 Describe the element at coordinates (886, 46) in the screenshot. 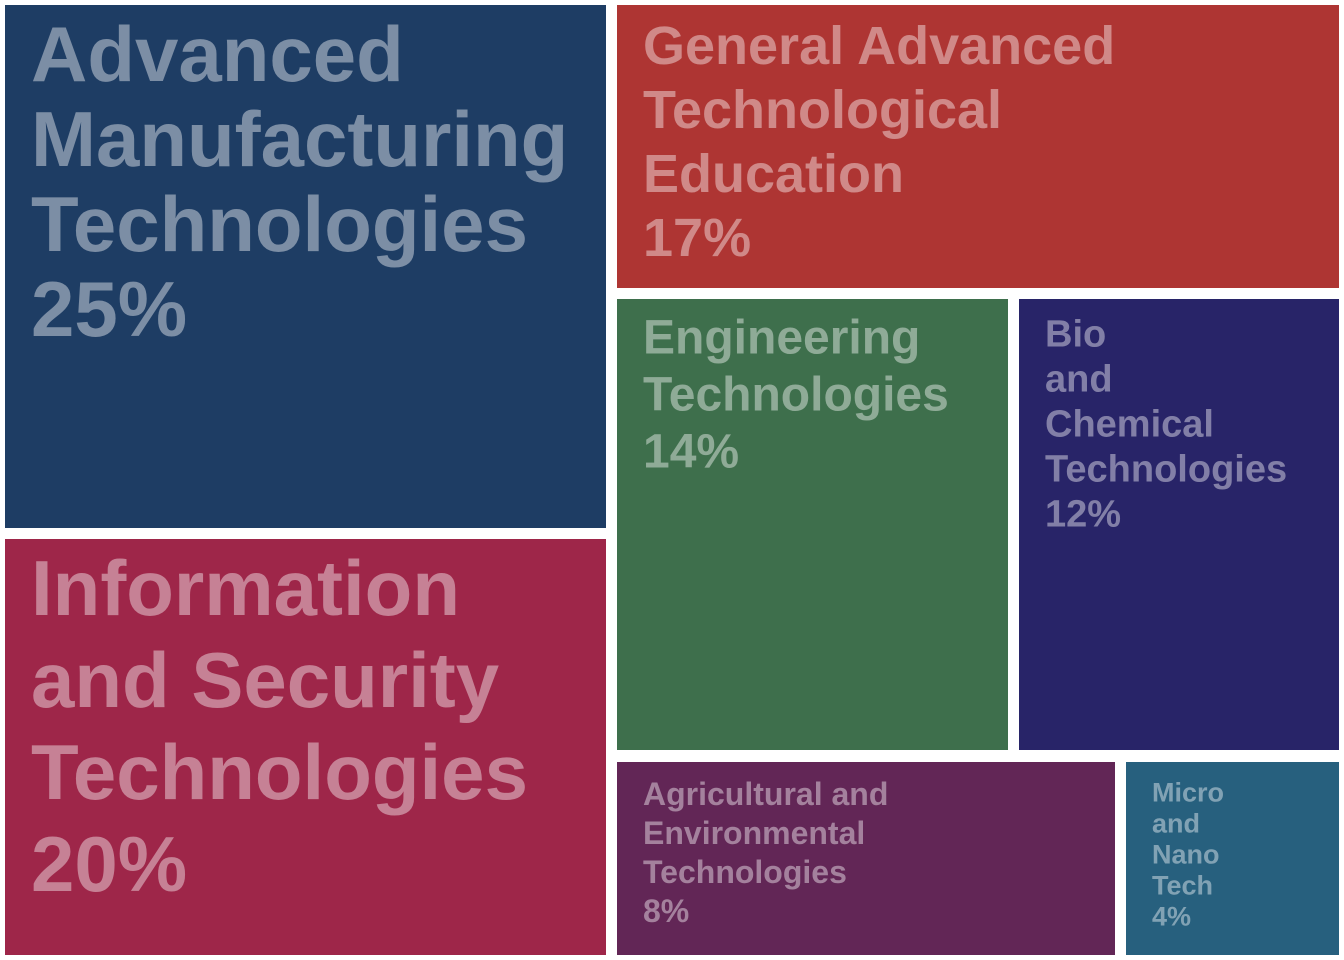

I see `label-line: General Advanced` at that location.